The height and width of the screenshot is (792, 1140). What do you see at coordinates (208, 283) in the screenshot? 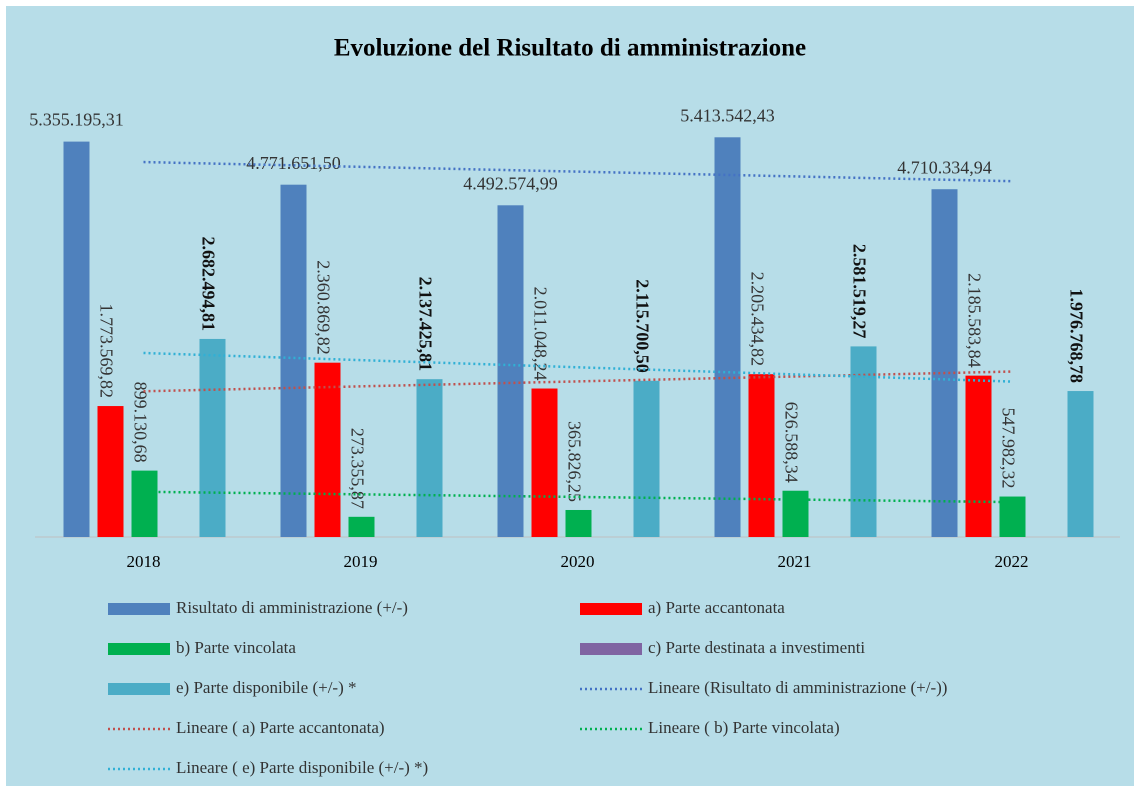
I see `data-label: 2.682.494,81` at bounding box center [208, 283].